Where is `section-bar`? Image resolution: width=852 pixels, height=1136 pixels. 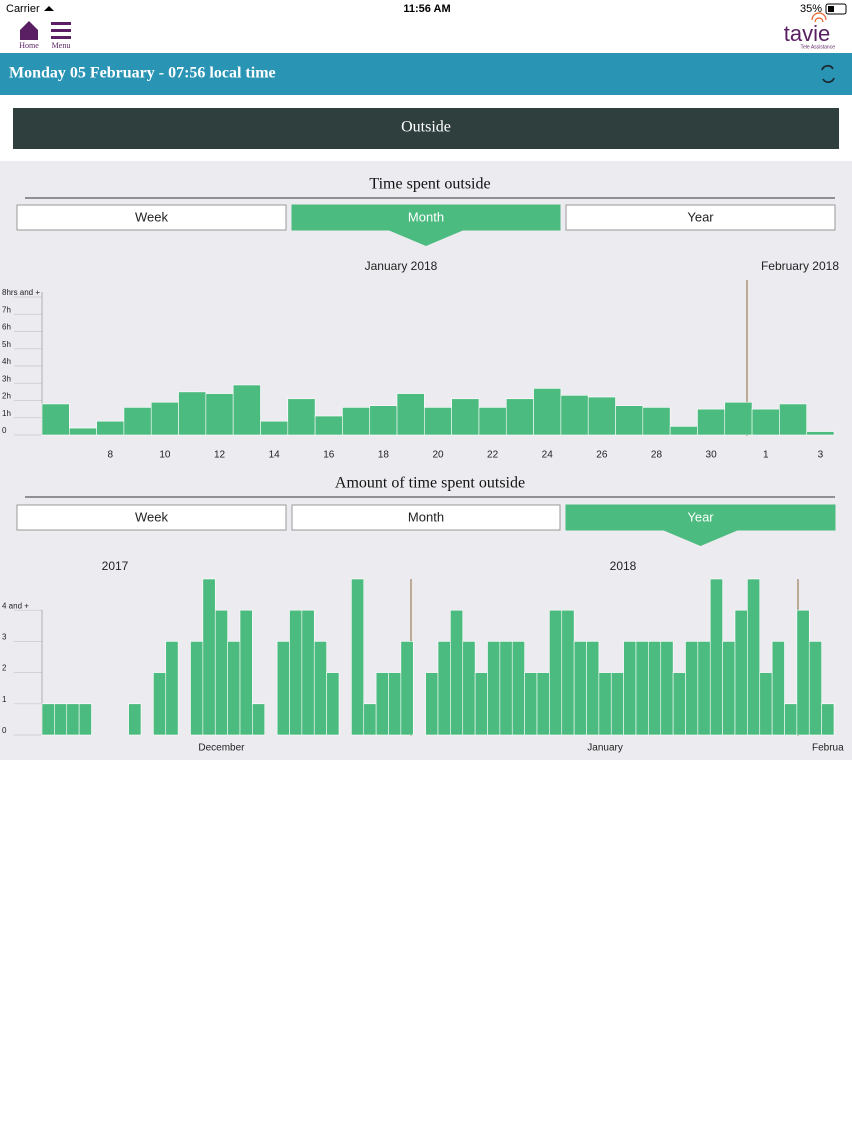
section-bar is located at coordinates (426, 128).